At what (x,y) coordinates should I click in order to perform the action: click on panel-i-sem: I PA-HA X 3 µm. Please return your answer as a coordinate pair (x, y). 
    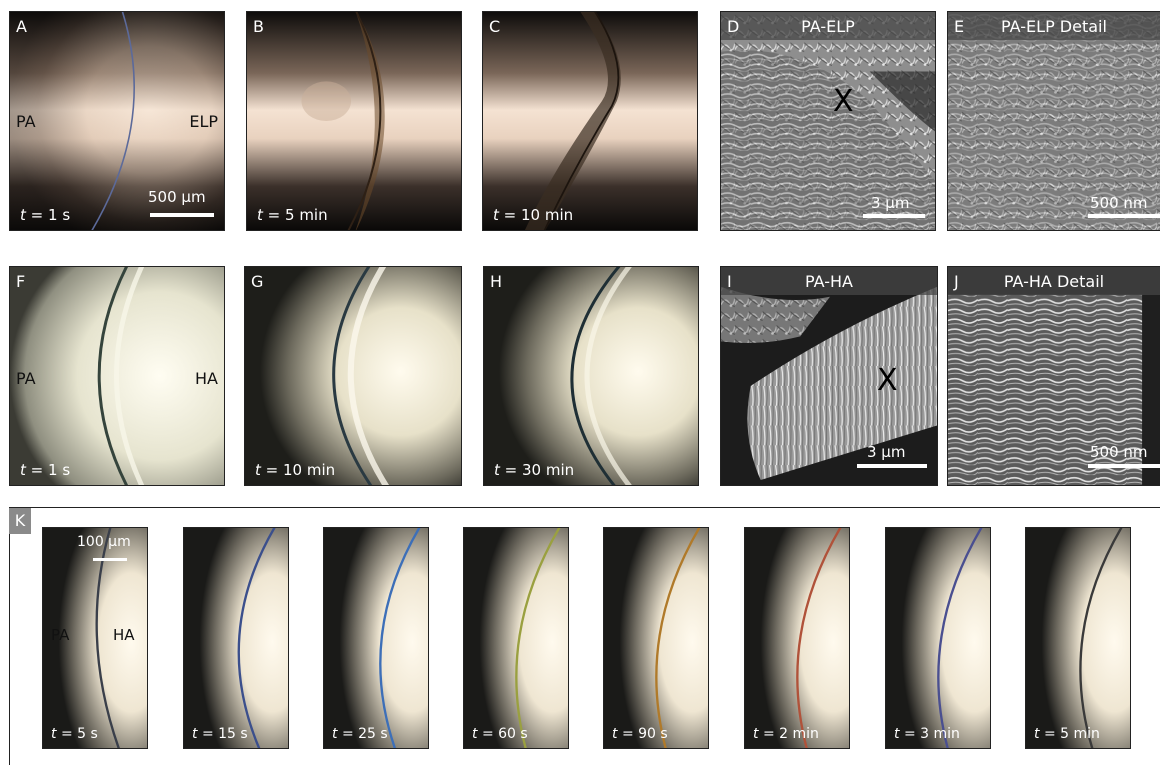
    Looking at the image, I should click on (829, 376).